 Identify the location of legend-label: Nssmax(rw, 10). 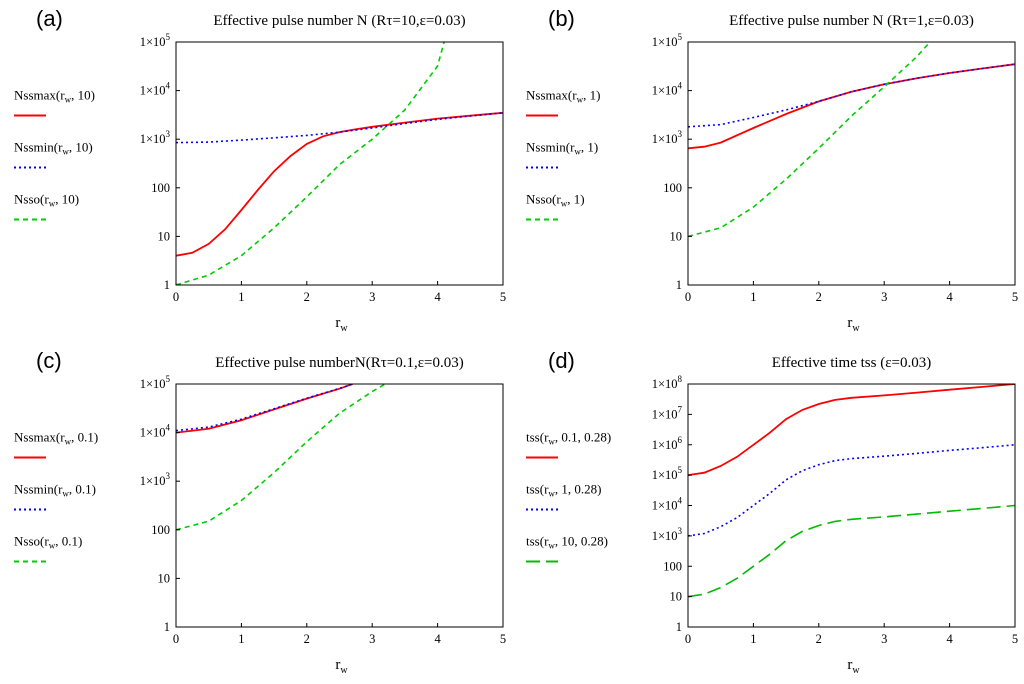
(54, 96).